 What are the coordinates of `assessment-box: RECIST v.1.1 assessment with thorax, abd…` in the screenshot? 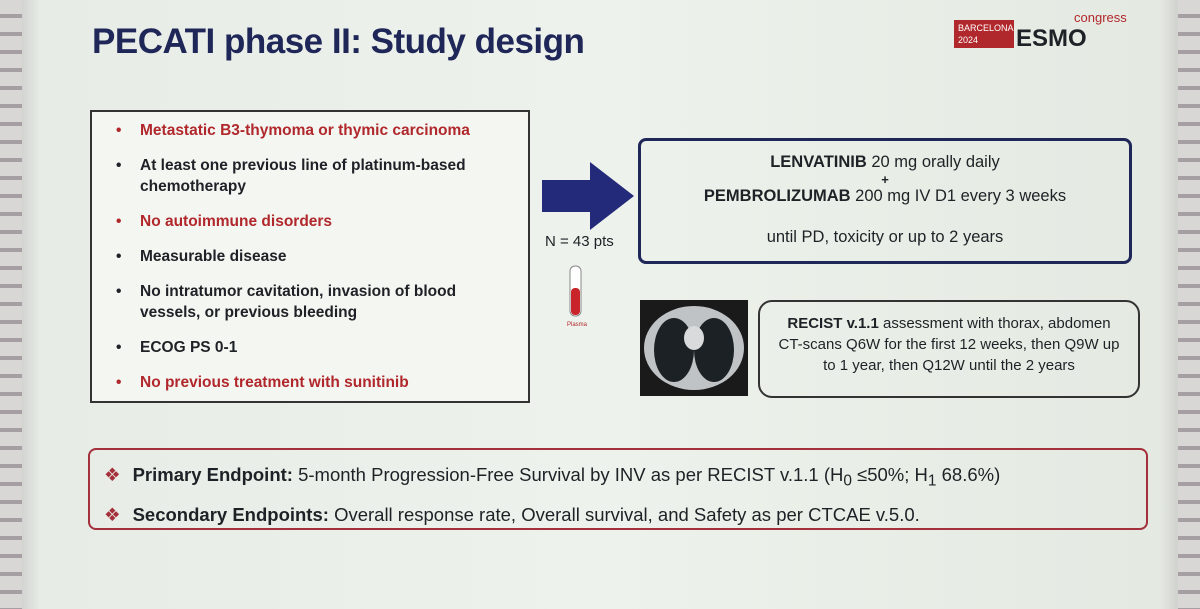 It's located at (949, 349).